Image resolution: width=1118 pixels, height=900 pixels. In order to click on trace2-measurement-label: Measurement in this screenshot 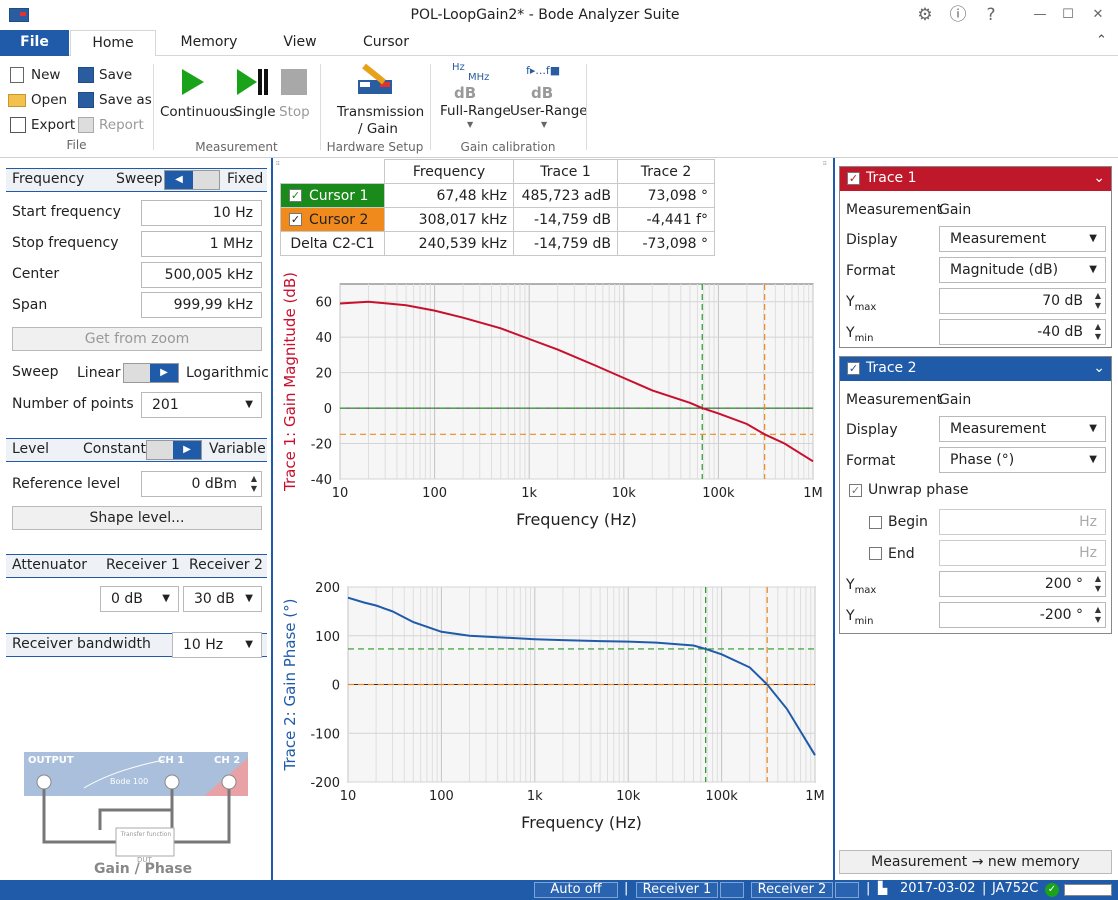, I will do `click(894, 400)`.